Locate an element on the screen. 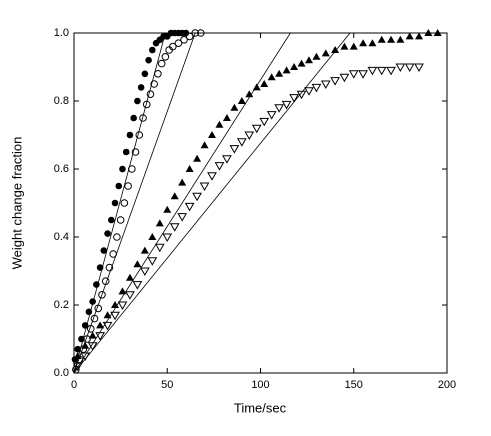  x-axis-title: Time/sec is located at coordinates (260, 407).